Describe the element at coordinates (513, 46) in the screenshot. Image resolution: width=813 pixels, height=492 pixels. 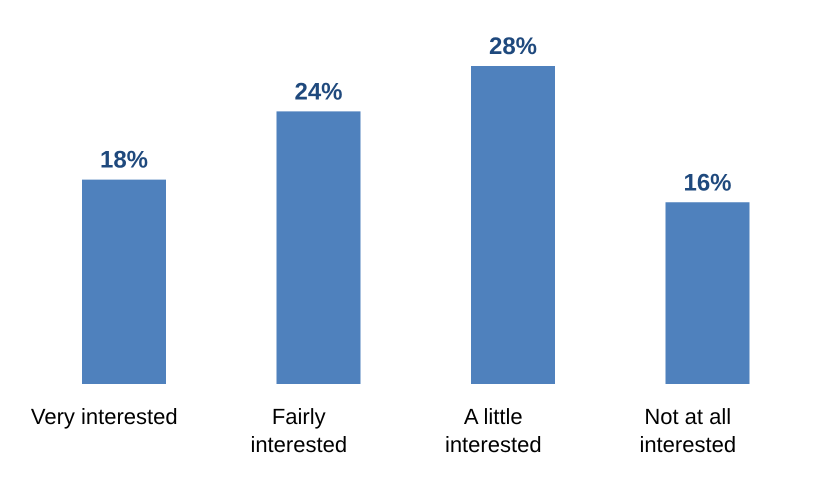
I see `data-label: 28%` at that location.